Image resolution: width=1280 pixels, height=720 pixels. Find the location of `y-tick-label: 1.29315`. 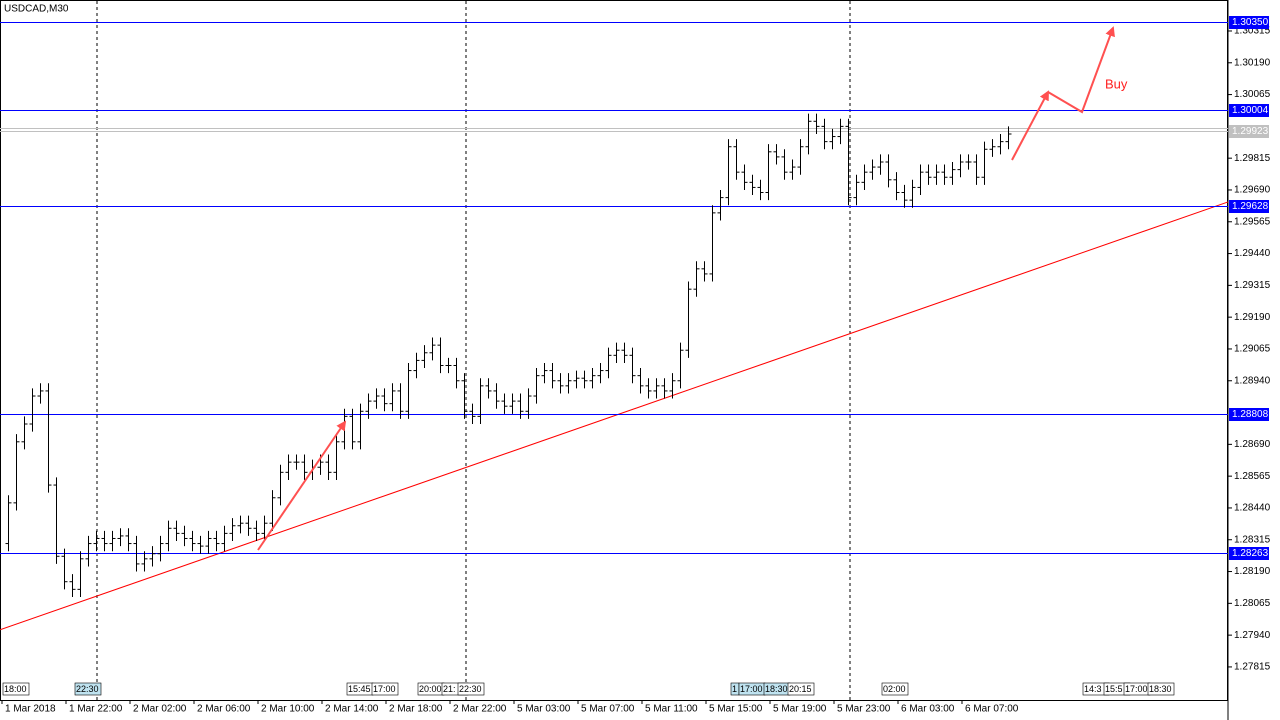

y-tick-label: 1.29315 is located at coordinates (1252, 285).